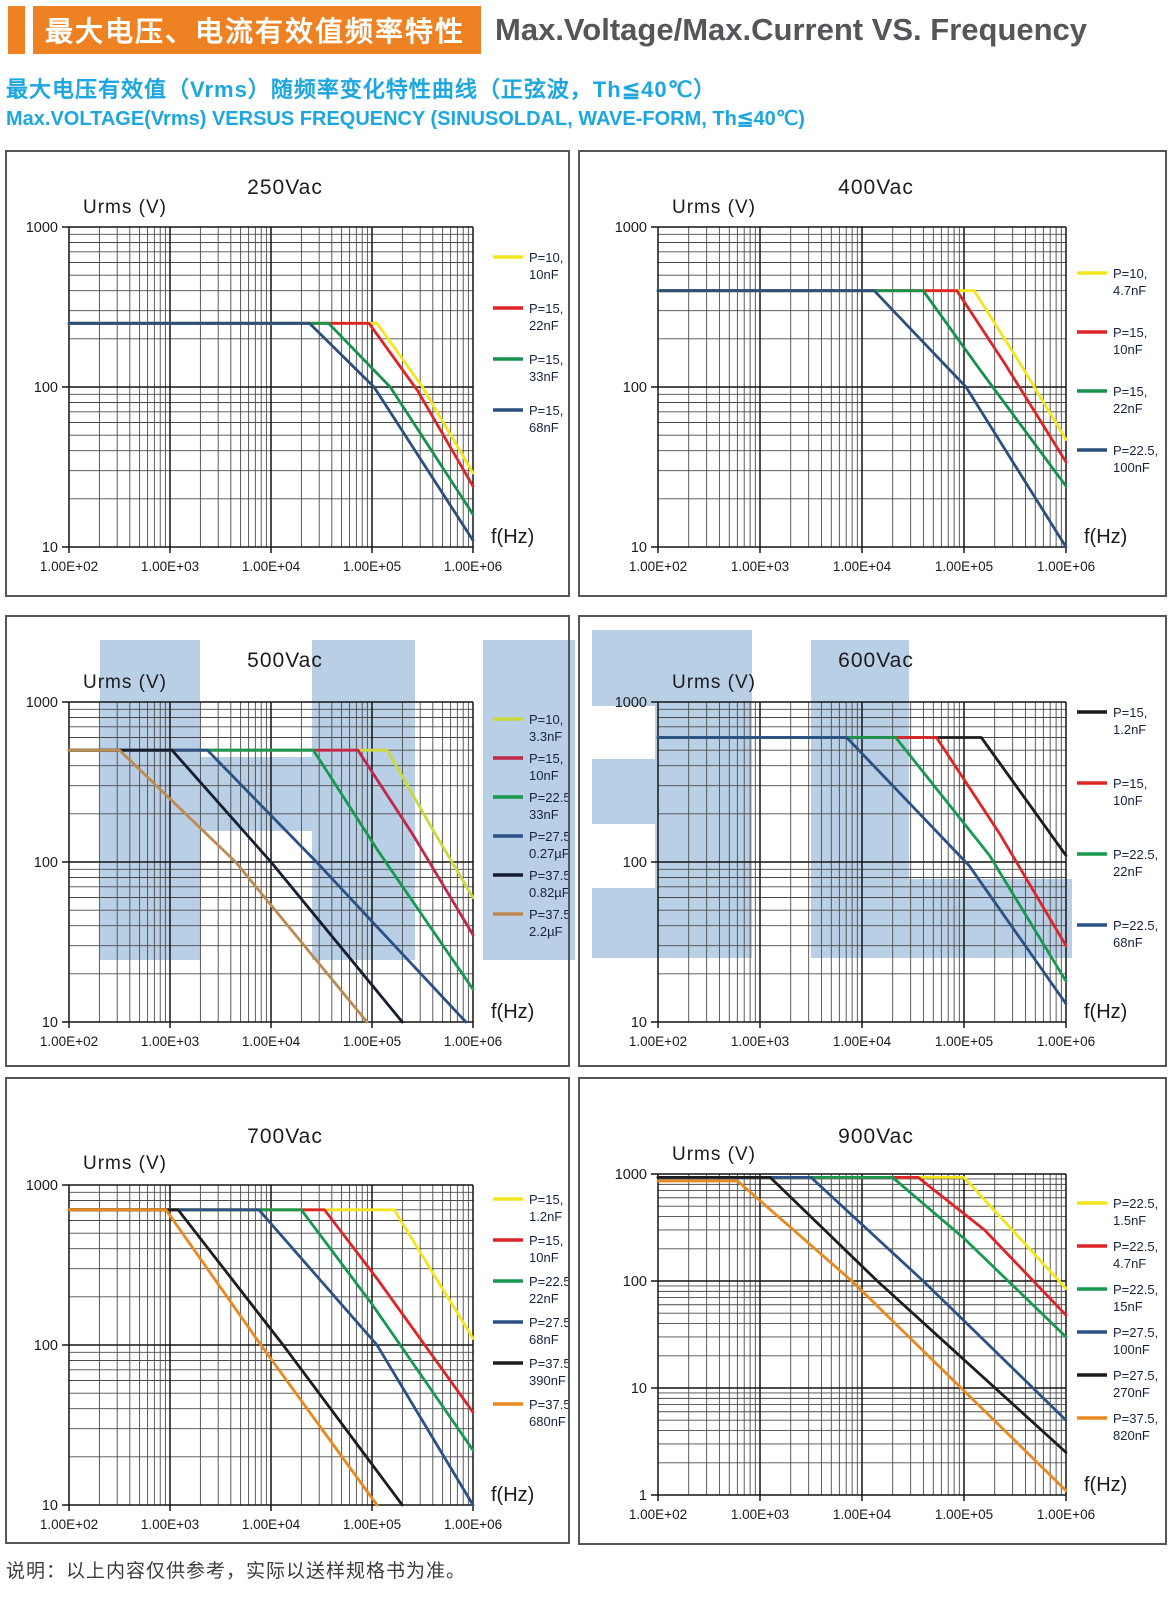  What do you see at coordinates (1112, 400) in the screenshot?
I see `legend-entry: P=15, 22nF` at bounding box center [1112, 400].